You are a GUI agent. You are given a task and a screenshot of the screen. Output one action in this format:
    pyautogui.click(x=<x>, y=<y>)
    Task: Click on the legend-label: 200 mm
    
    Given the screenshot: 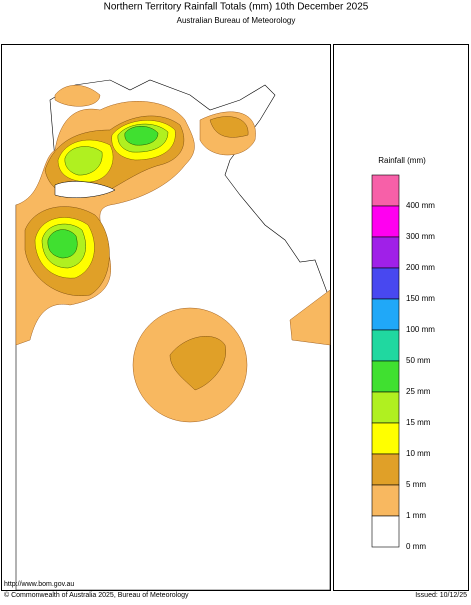 What is the action you would take?
    pyautogui.click(x=420, y=267)
    